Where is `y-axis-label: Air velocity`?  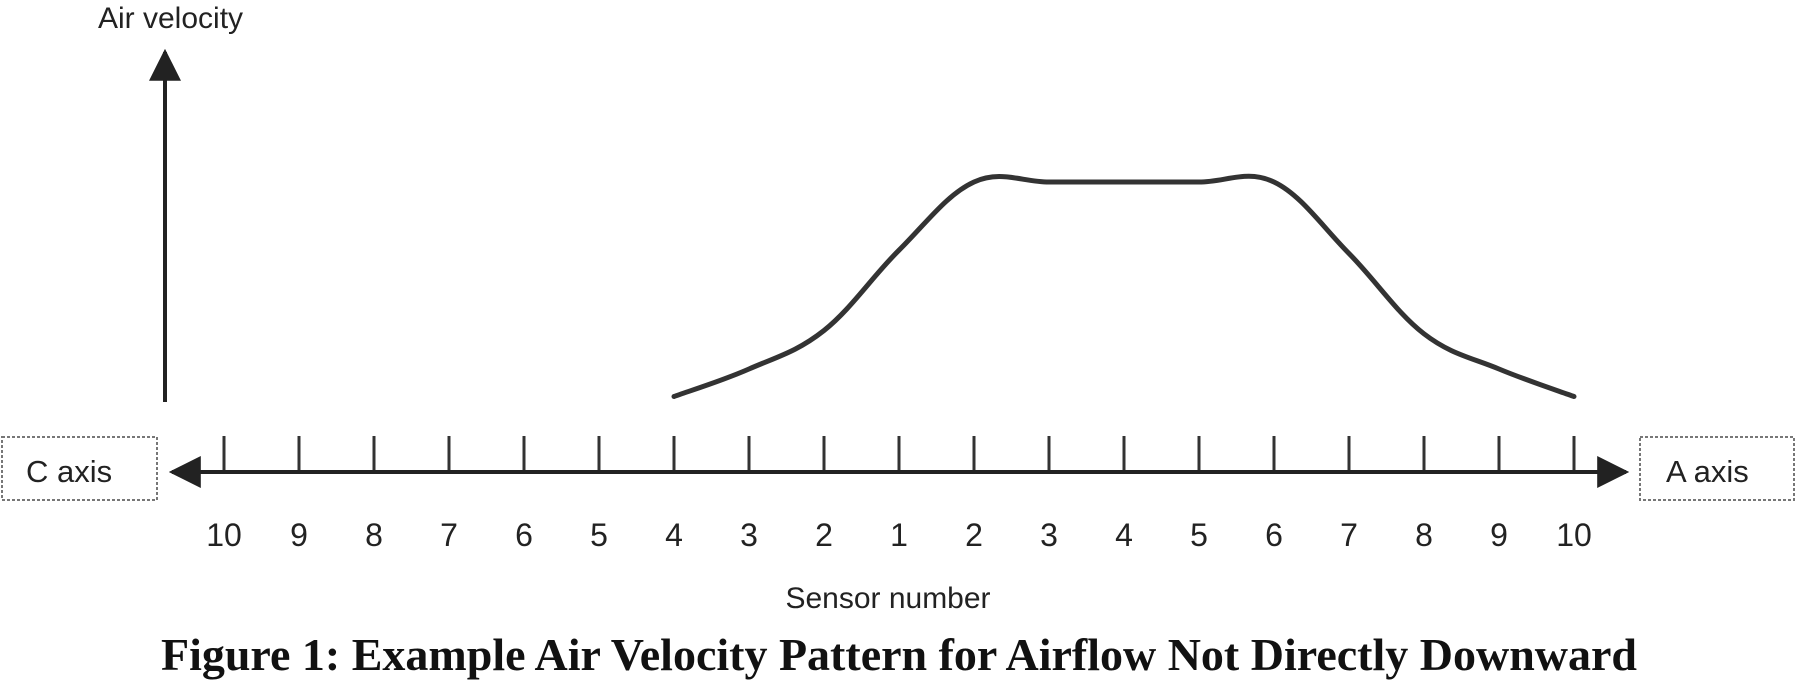
y-axis-label: Air velocity is located at coordinates (170, 18).